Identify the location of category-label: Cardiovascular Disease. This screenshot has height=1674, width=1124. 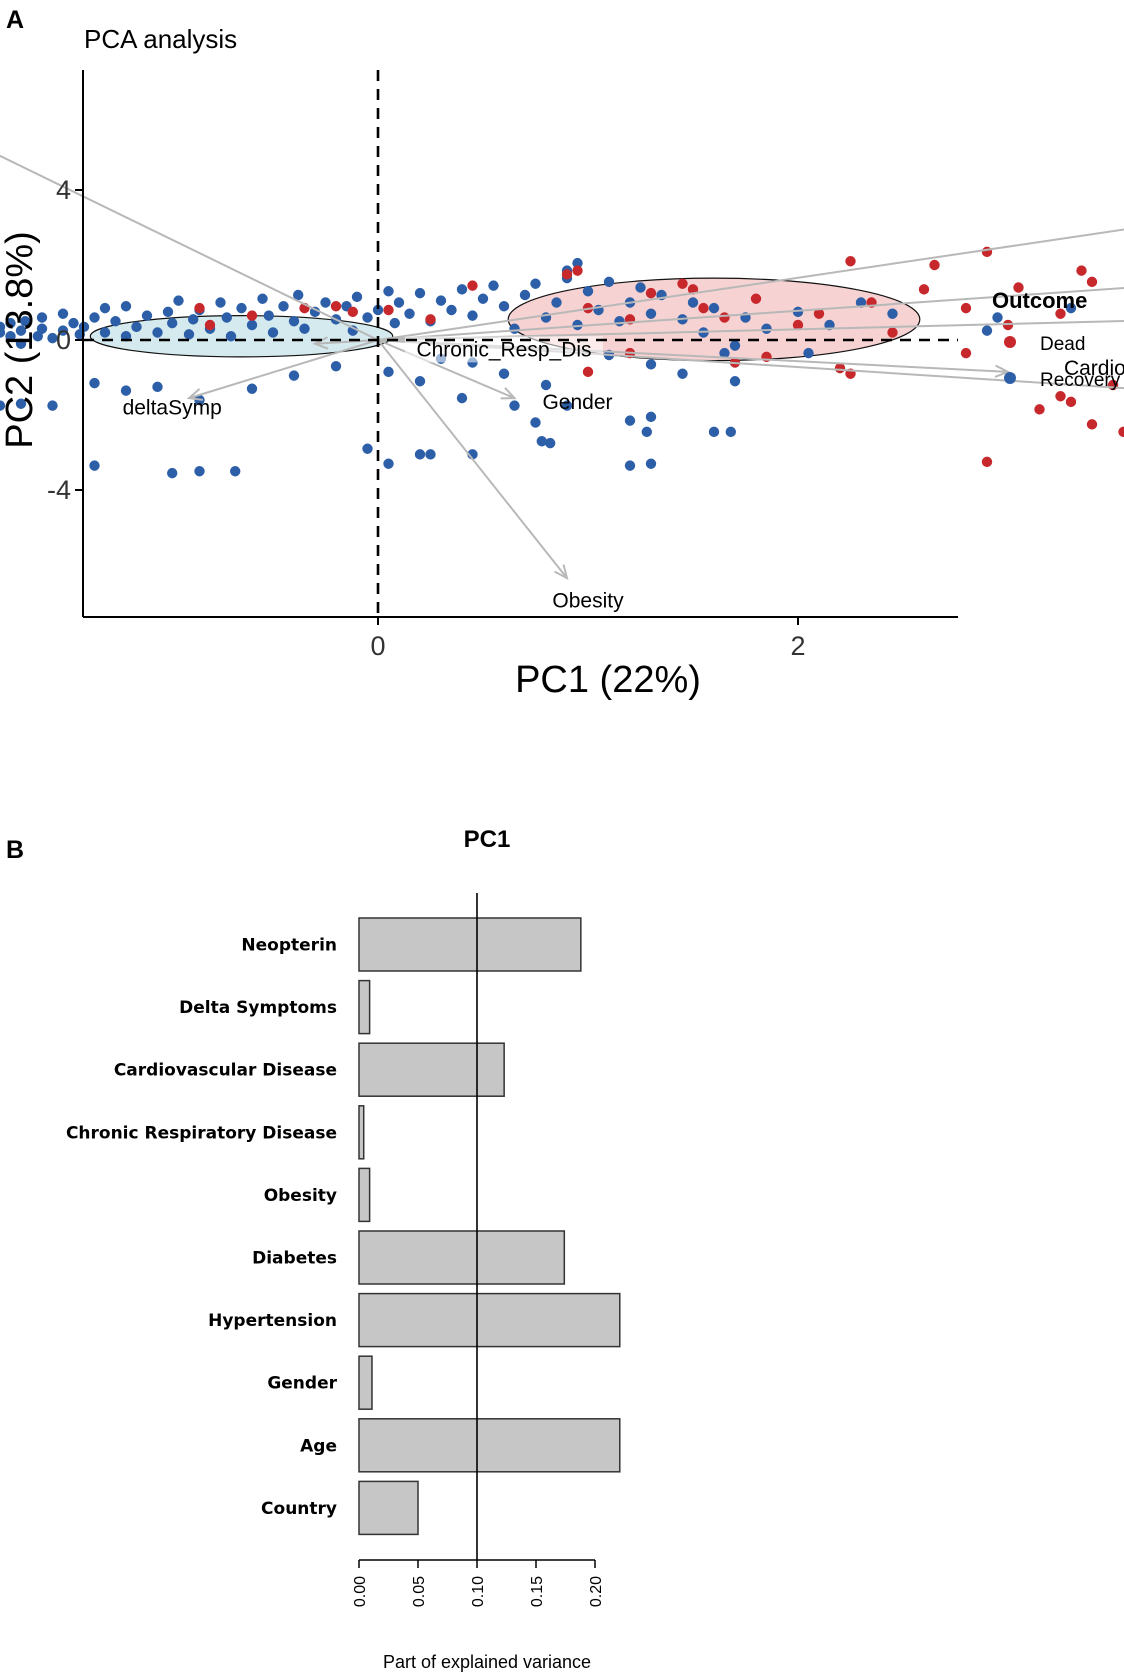
(225, 1071).